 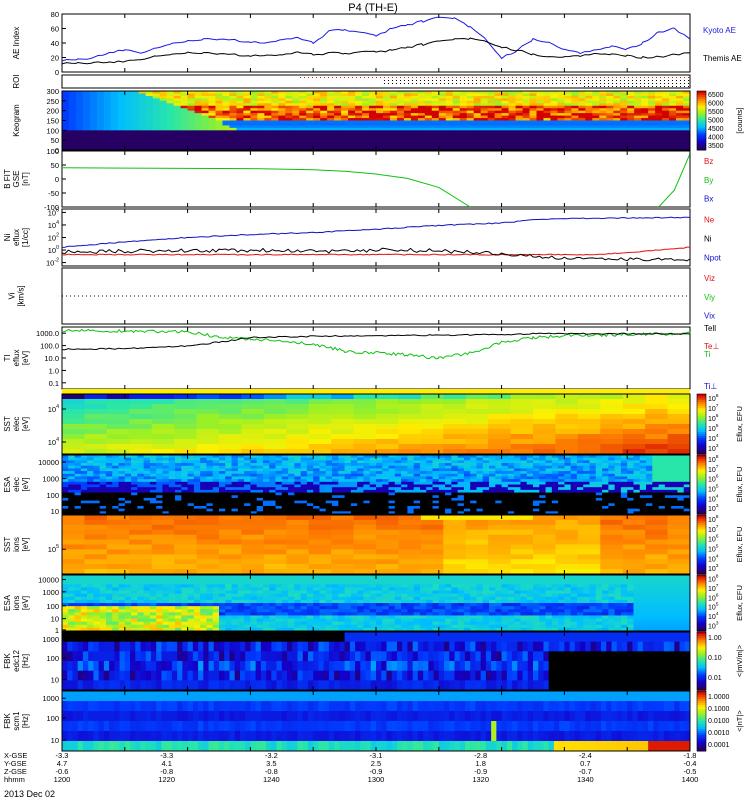 What do you see at coordinates (701, 411) in the screenshot?
I see `colorbar-cell` at bounding box center [701, 411].